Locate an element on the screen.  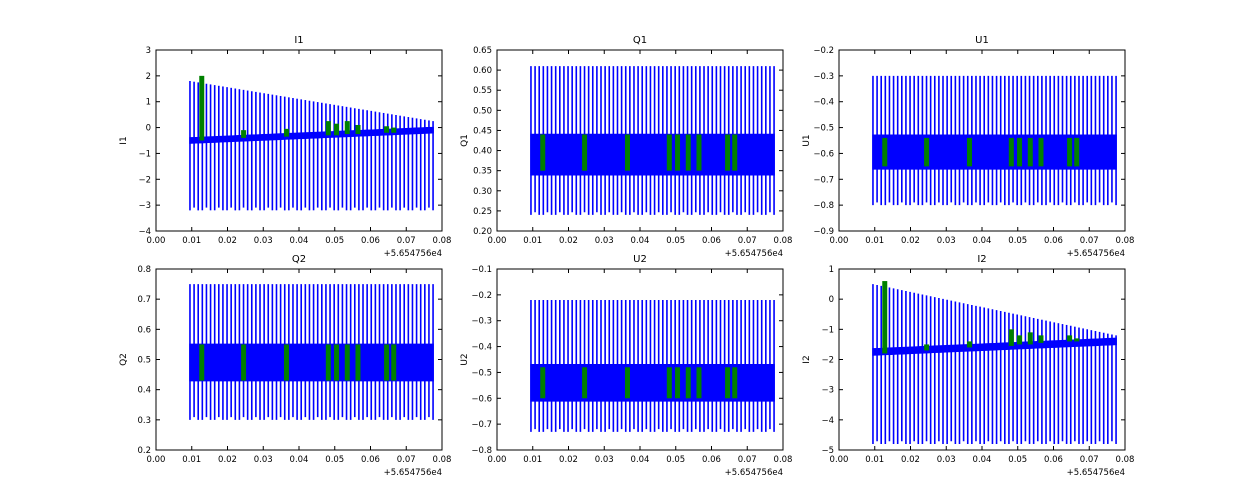
chart-title: U2 is located at coordinates (640, 259).